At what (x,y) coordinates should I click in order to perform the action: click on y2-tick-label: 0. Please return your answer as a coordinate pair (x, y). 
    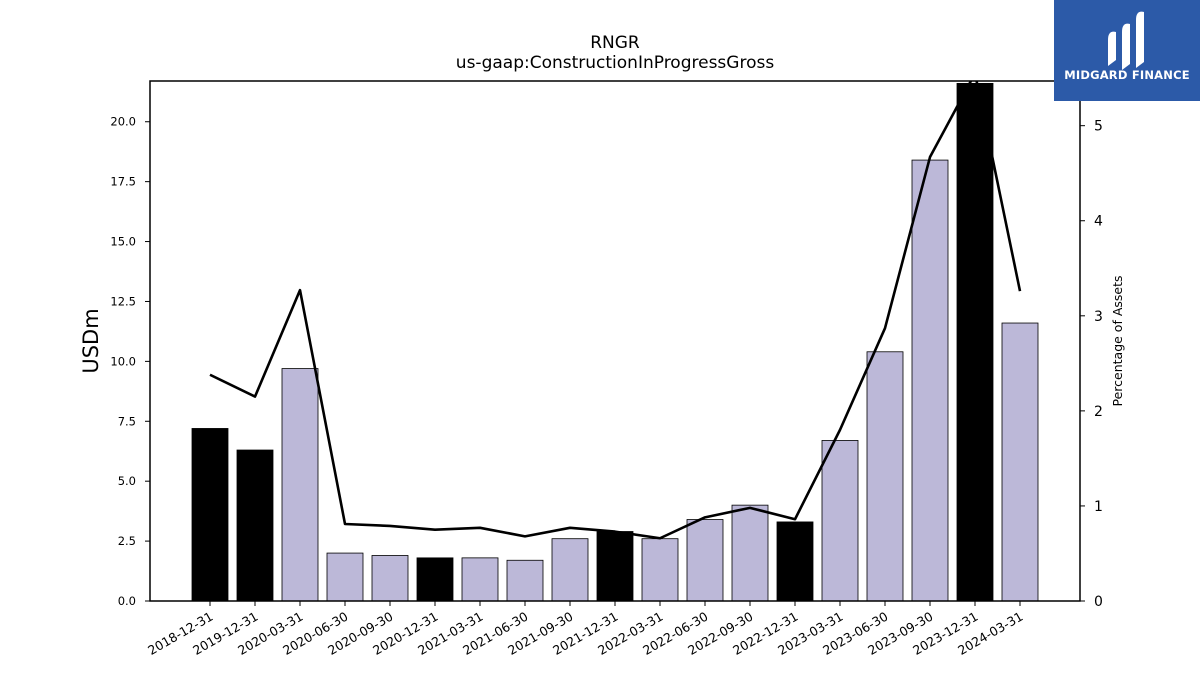
    Looking at the image, I should click on (1098, 602).